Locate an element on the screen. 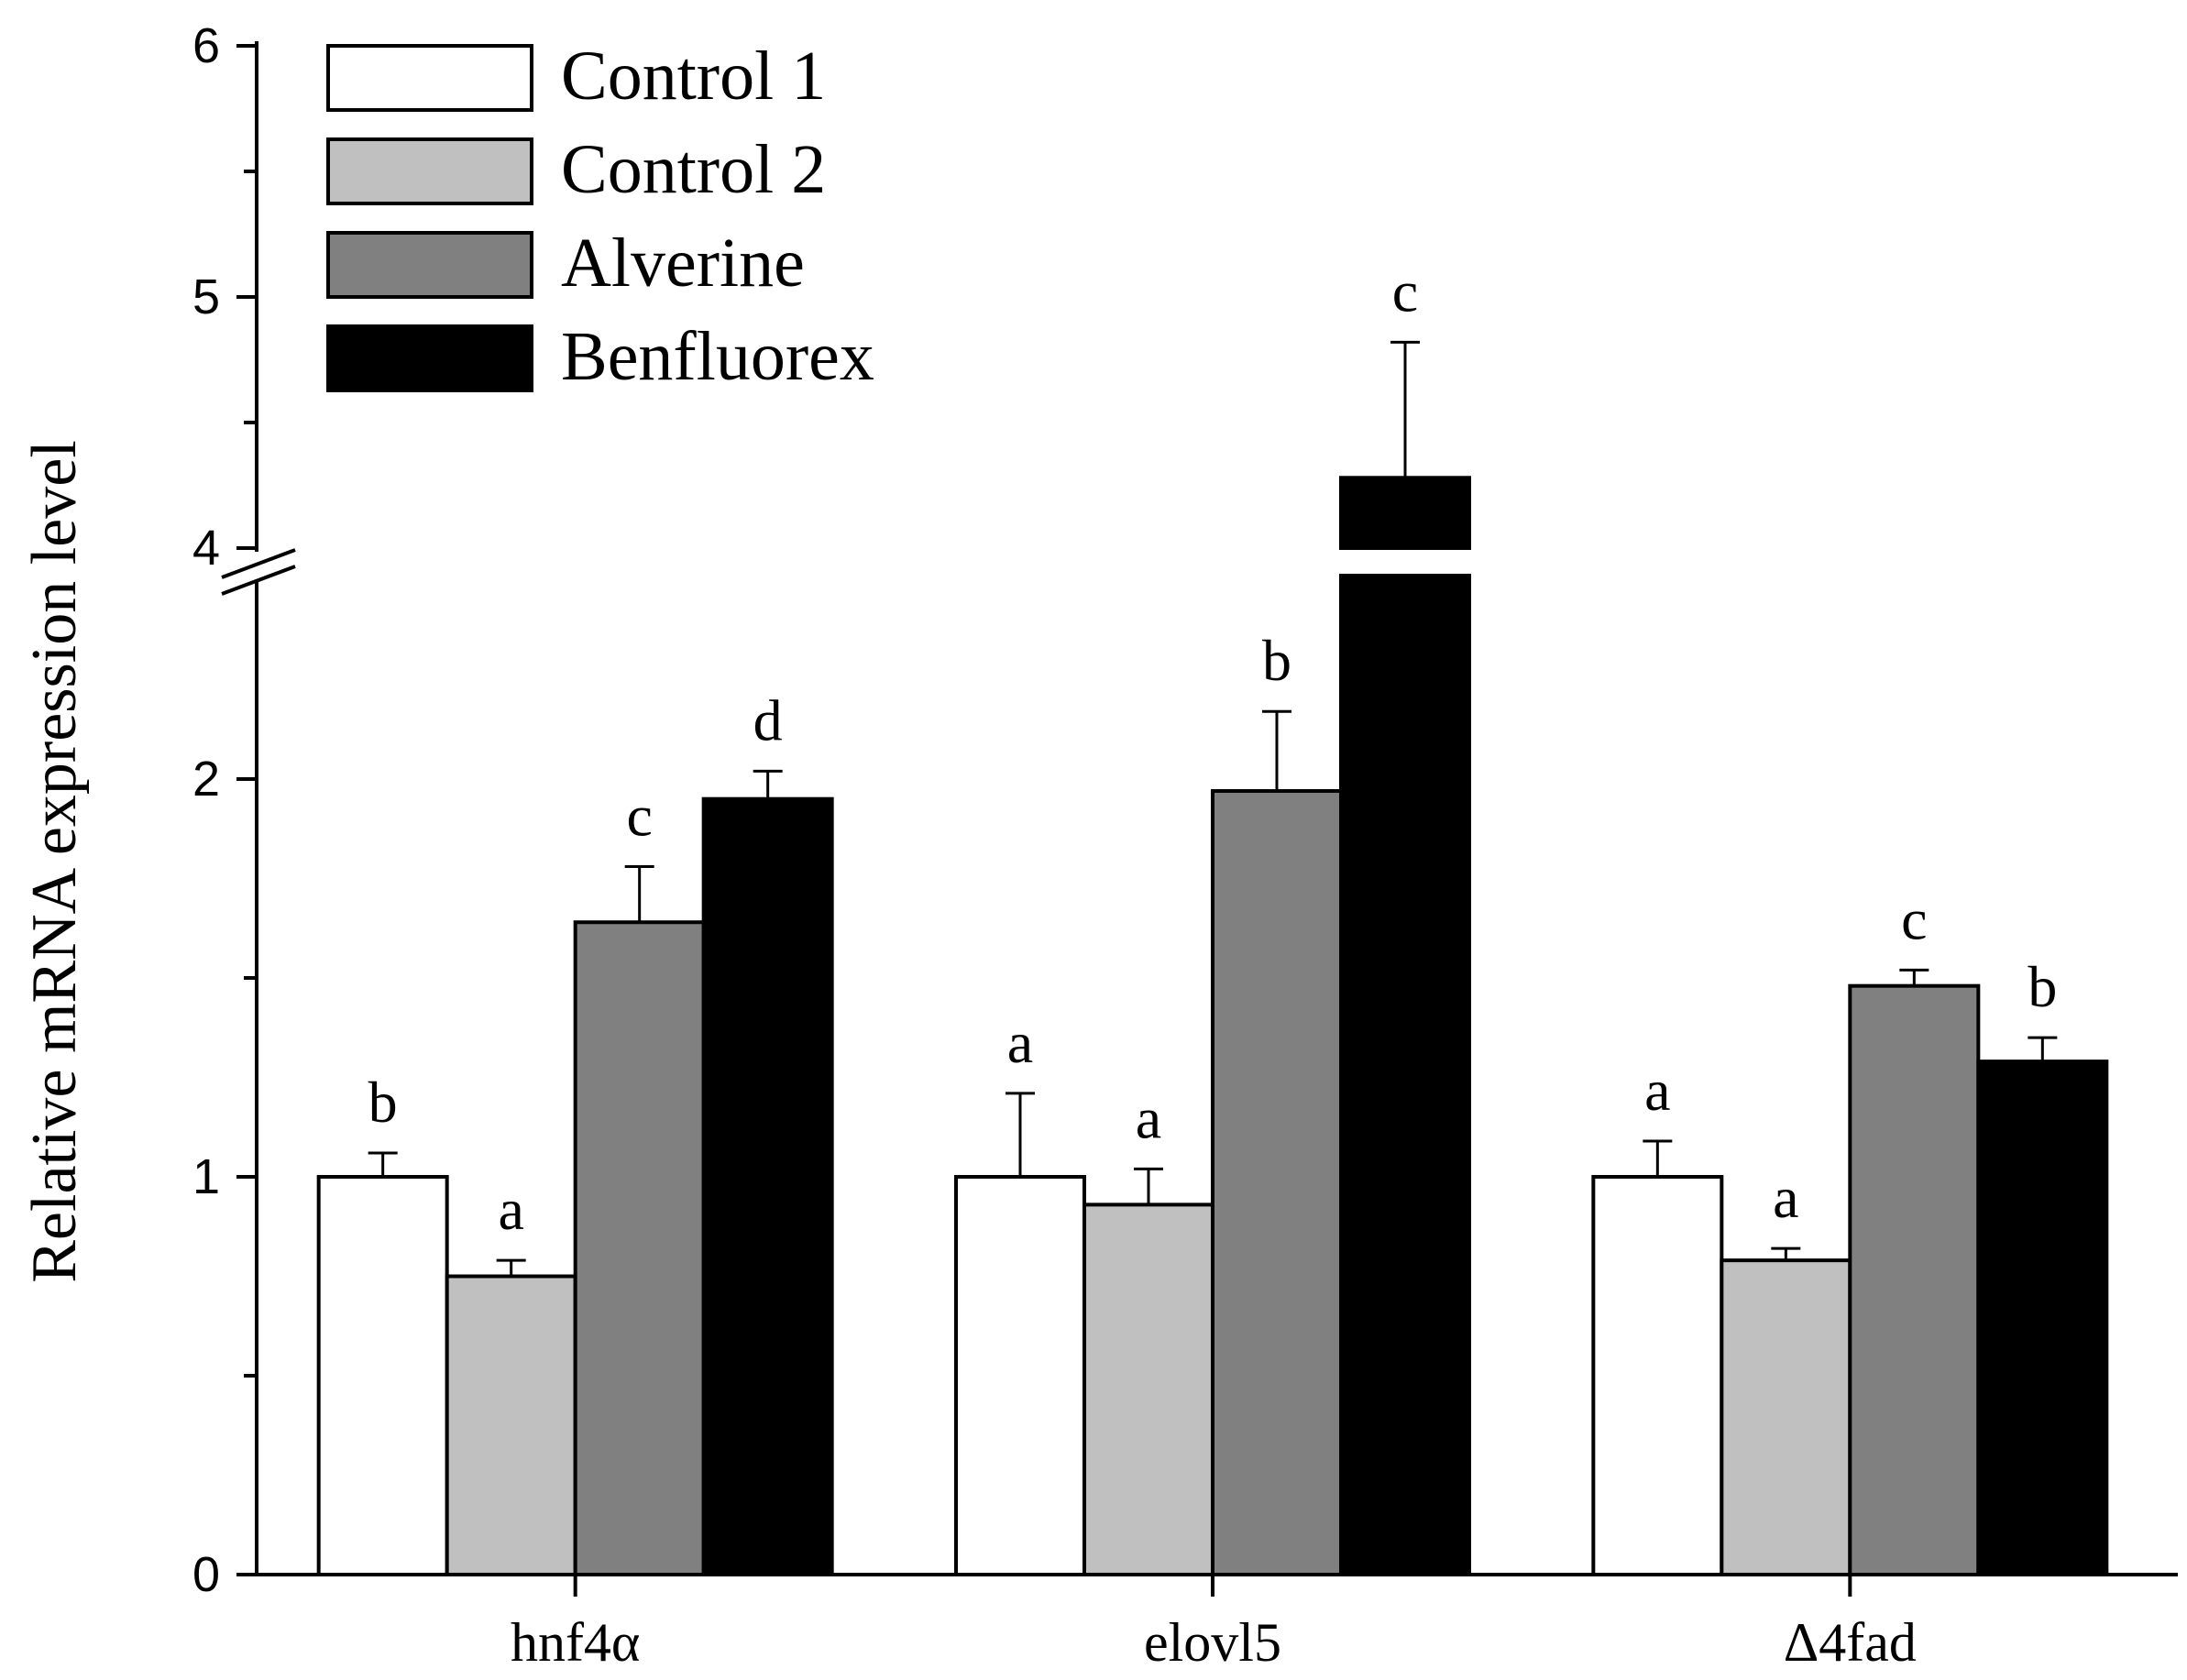 Image resolution: width=2187 pixels, height=1680 pixels. x-tick-label: Δ4fad is located at coordinates (1850, 1642).